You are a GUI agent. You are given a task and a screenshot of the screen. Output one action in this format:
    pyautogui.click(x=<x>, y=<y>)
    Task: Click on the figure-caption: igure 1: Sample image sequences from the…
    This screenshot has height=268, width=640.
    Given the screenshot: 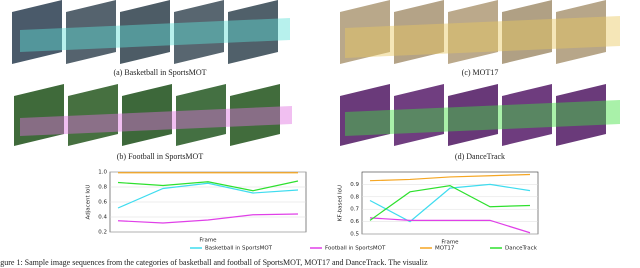 What is the action you would take?
    pyautogui.click(x=214, y=262)
    